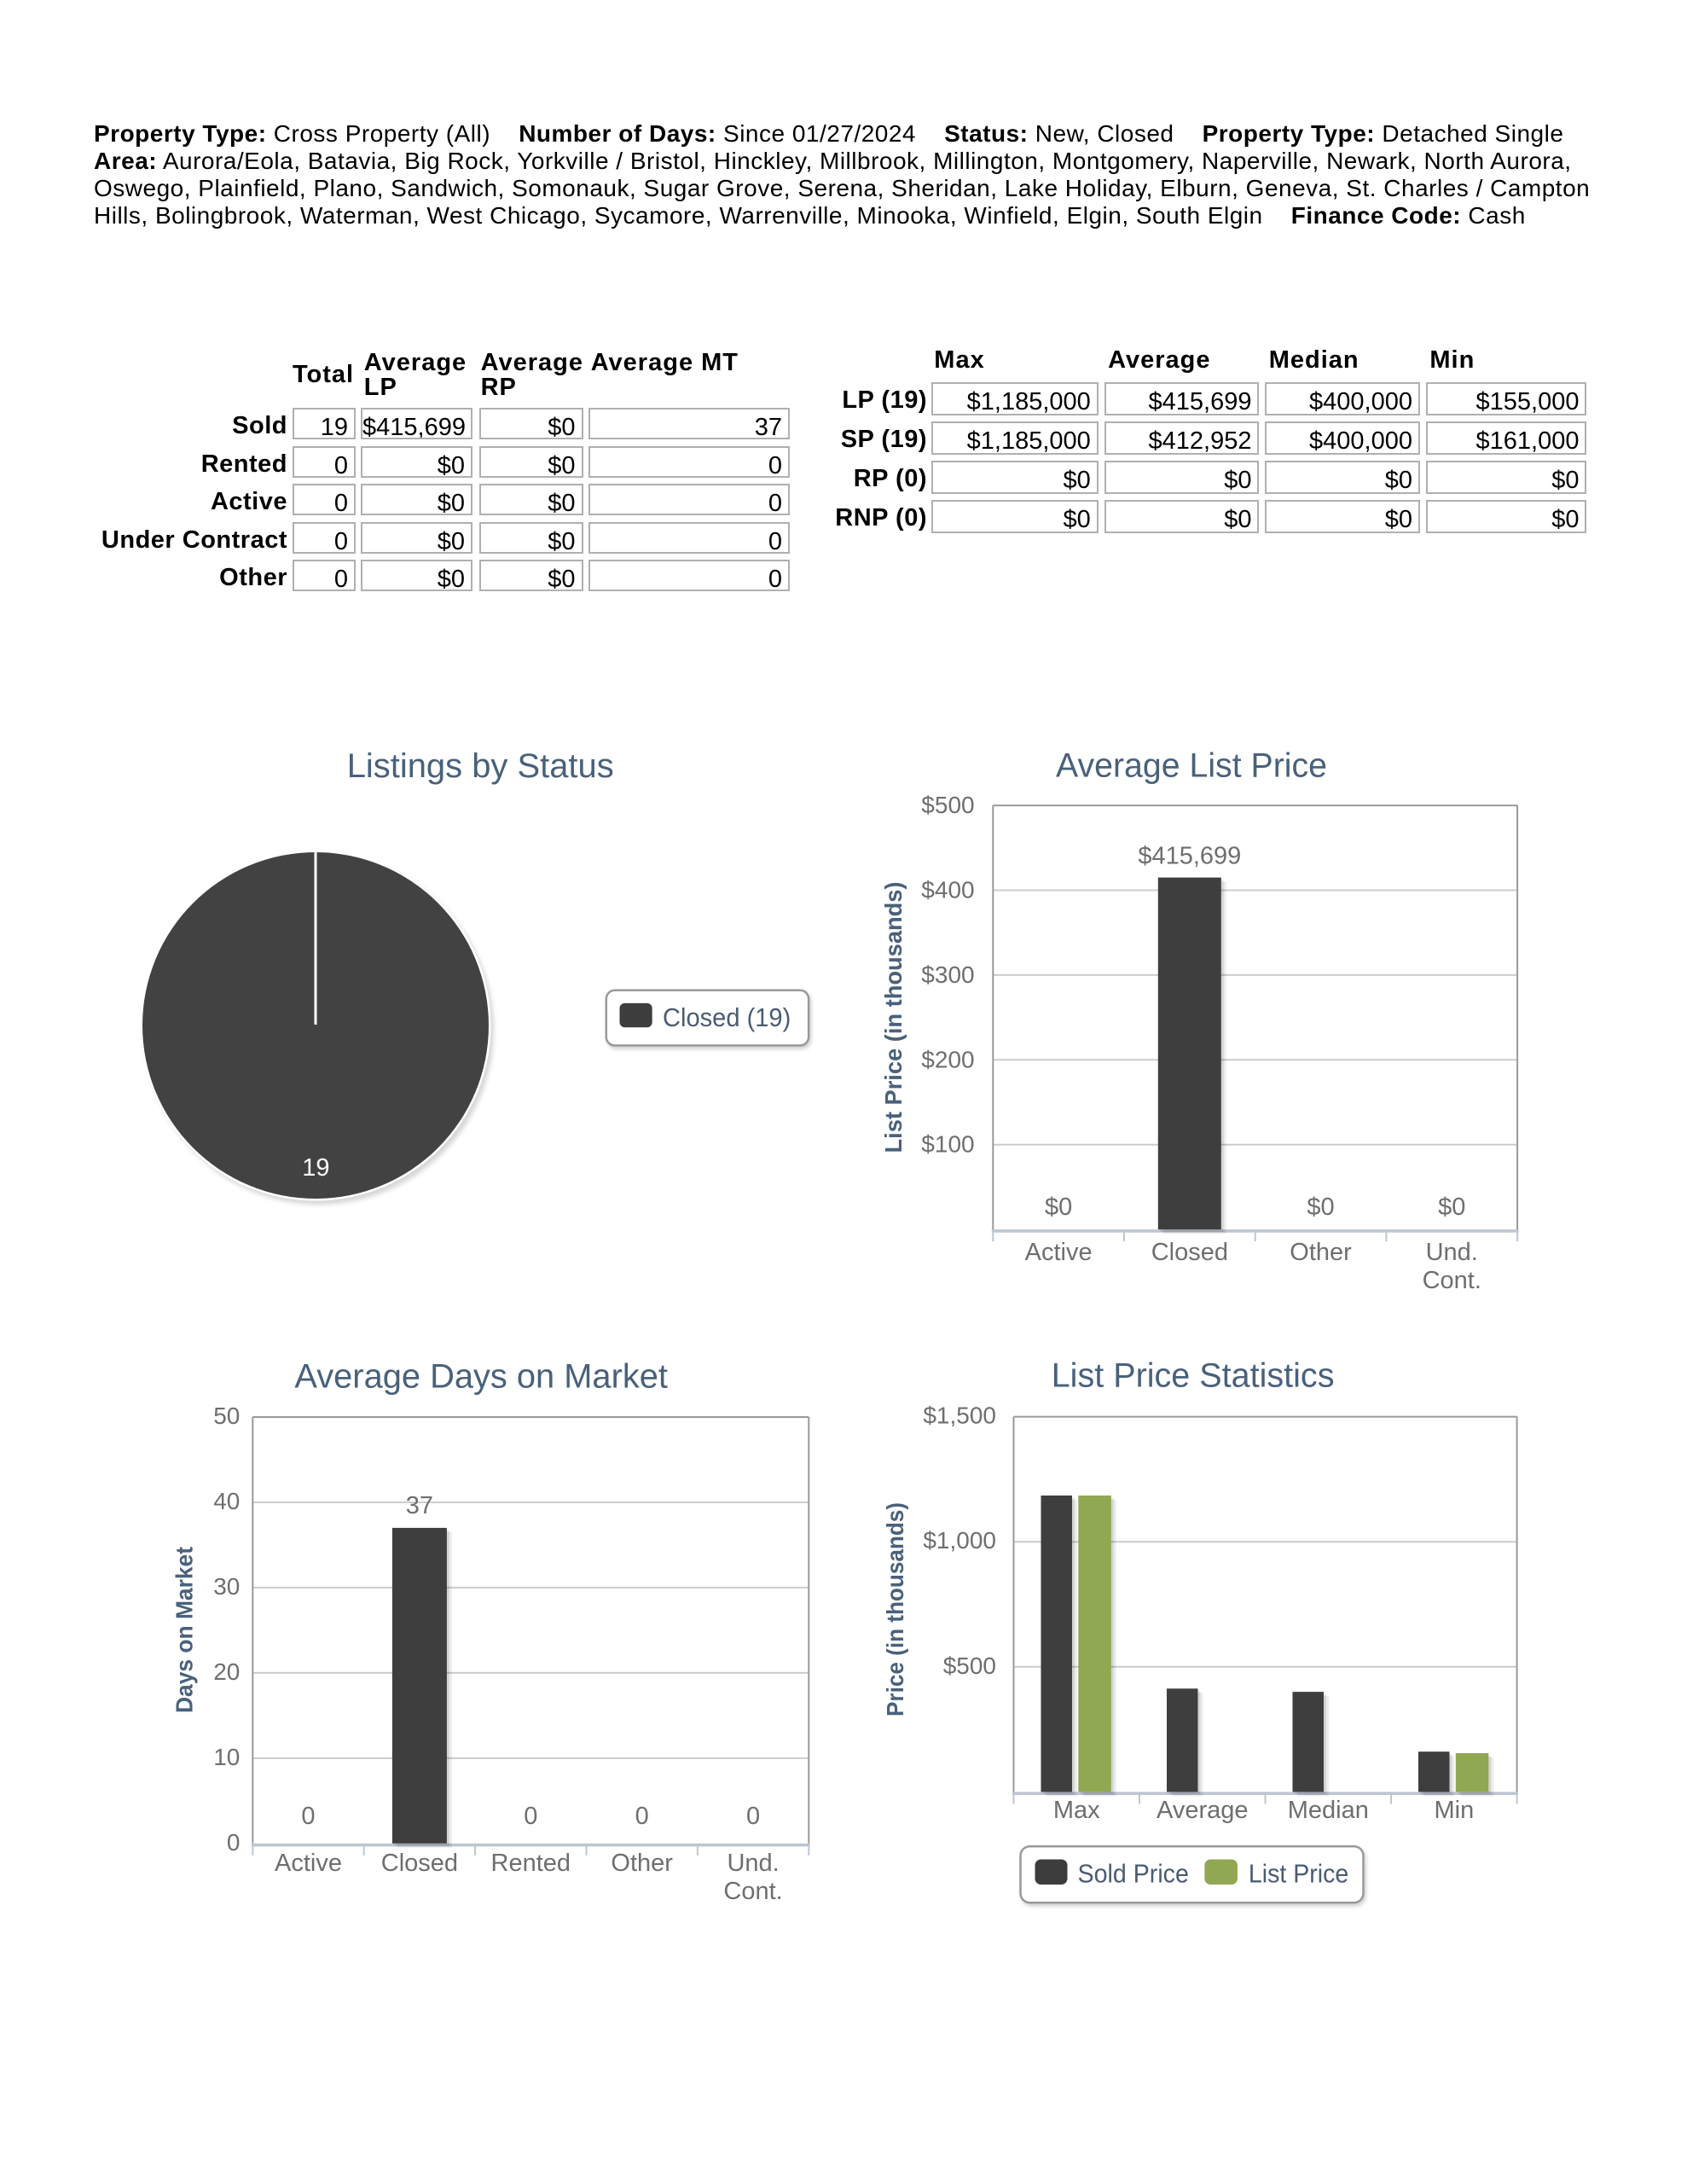  Describe the element at coordinates (1193, 1376) in the screenshot. I see `svg-text: List Price Statistics` at that location.